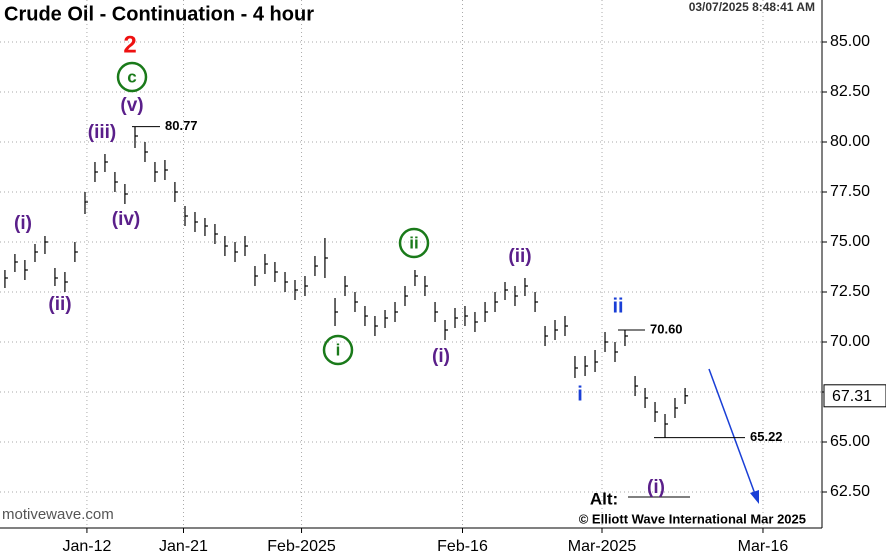 This screenshot has width=886, height=556. Describe the element at coordinates (850, 91) in the screenshot. I see `y-tick-label: 82.50` at that location.